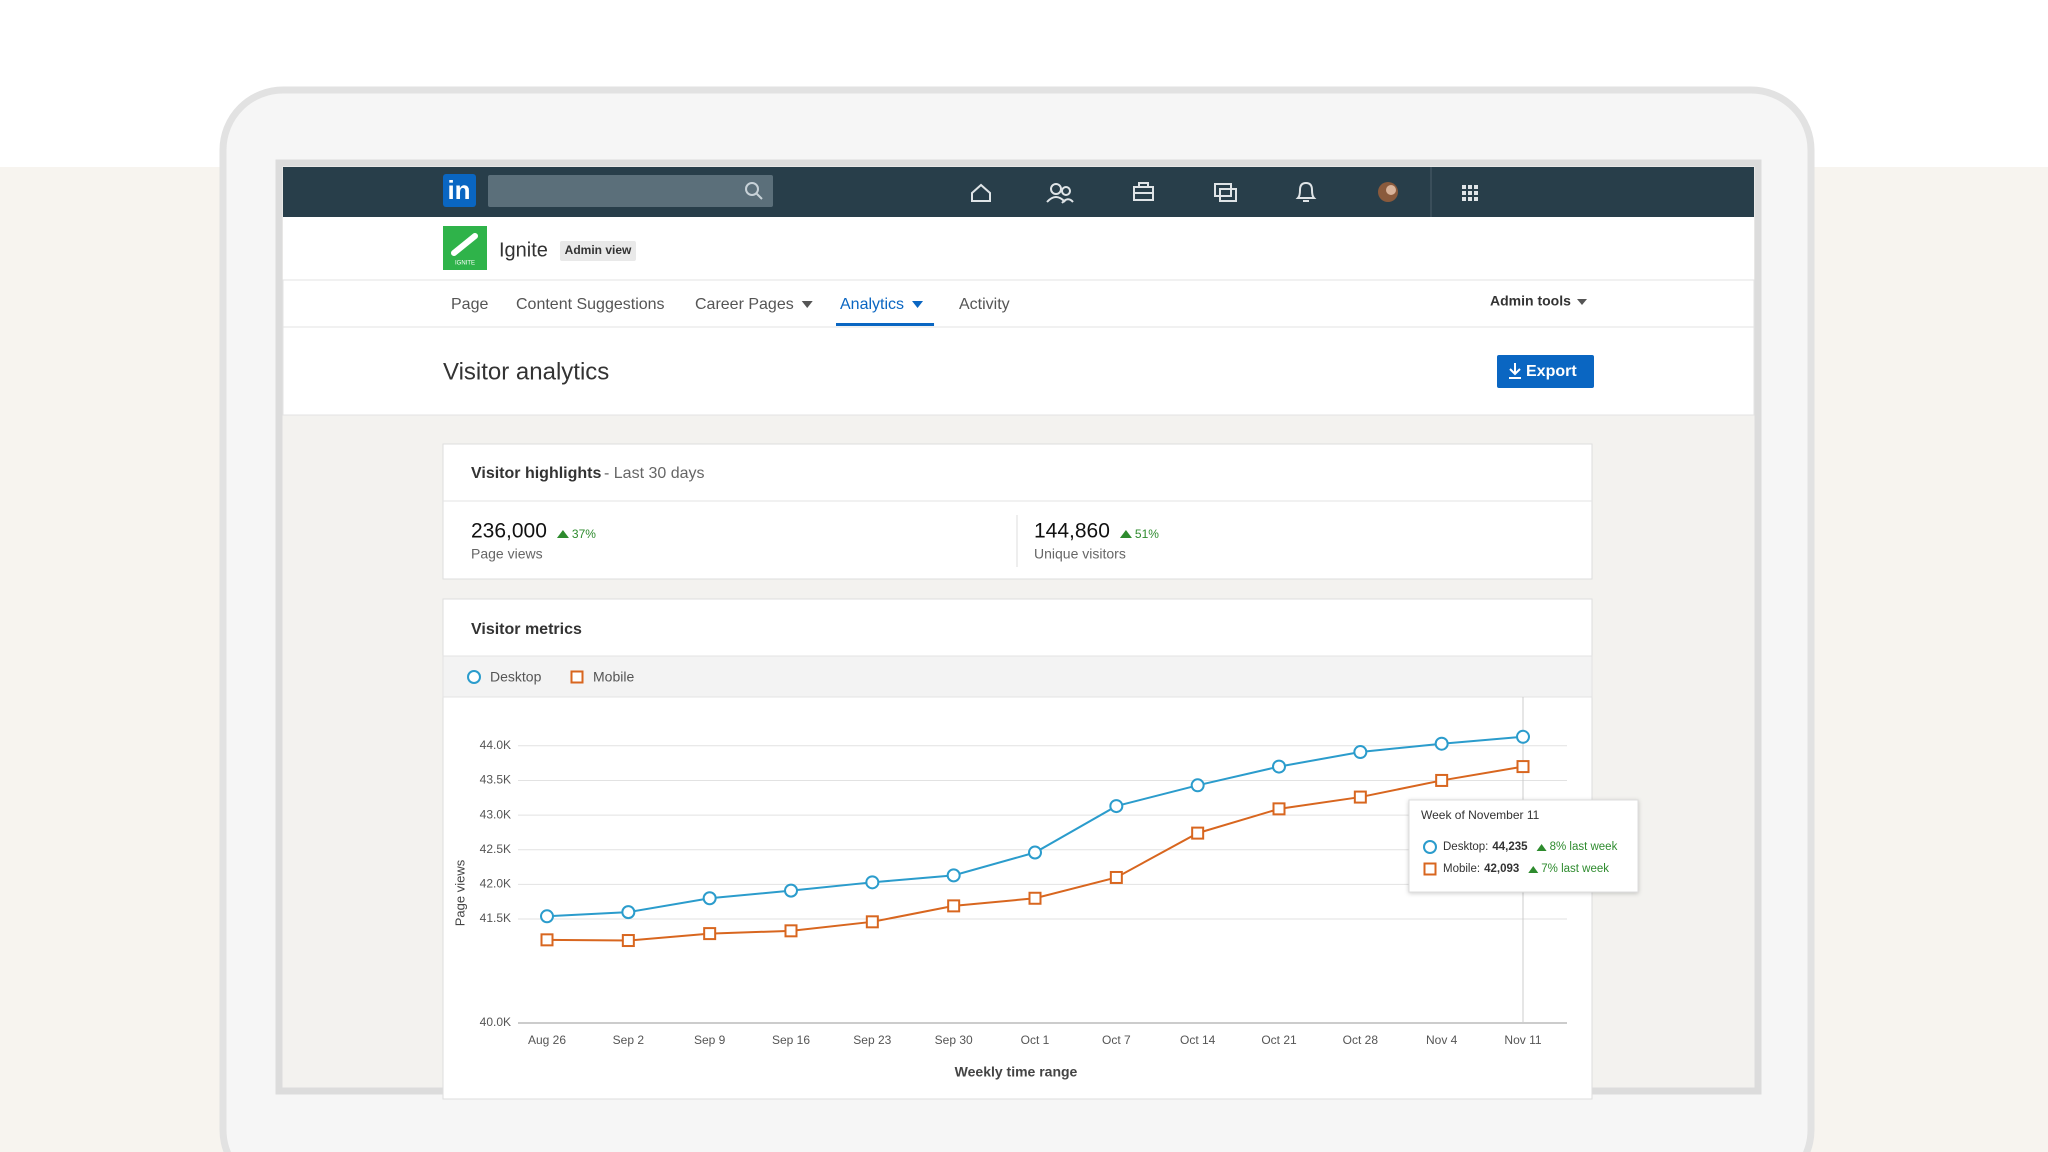 The height and width of the screenshot is (1152, 2048). What do you see at coordinates (1080, 554) in the screenshot?
I see `stat-label: Unique visitors` at bounding box center [1080, 554].